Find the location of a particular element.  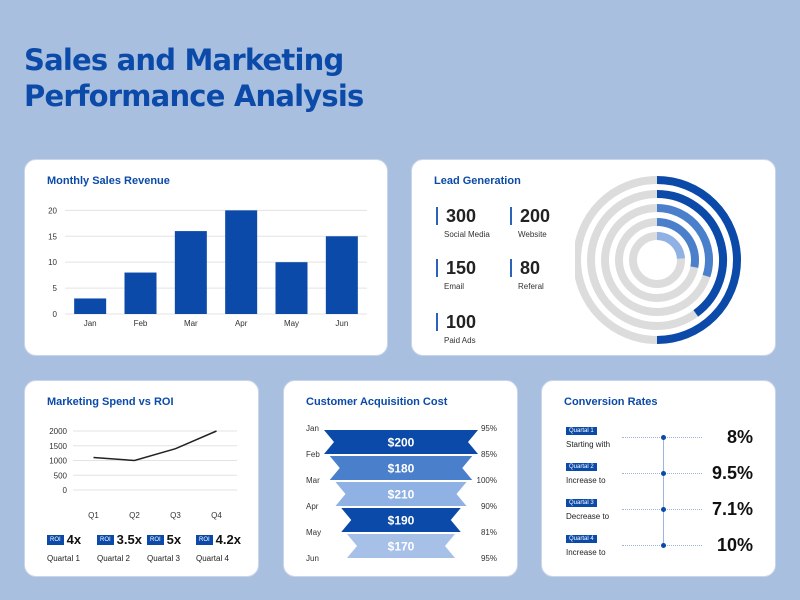

funnel-value-label: $210 is located at coordinates (401, 495).